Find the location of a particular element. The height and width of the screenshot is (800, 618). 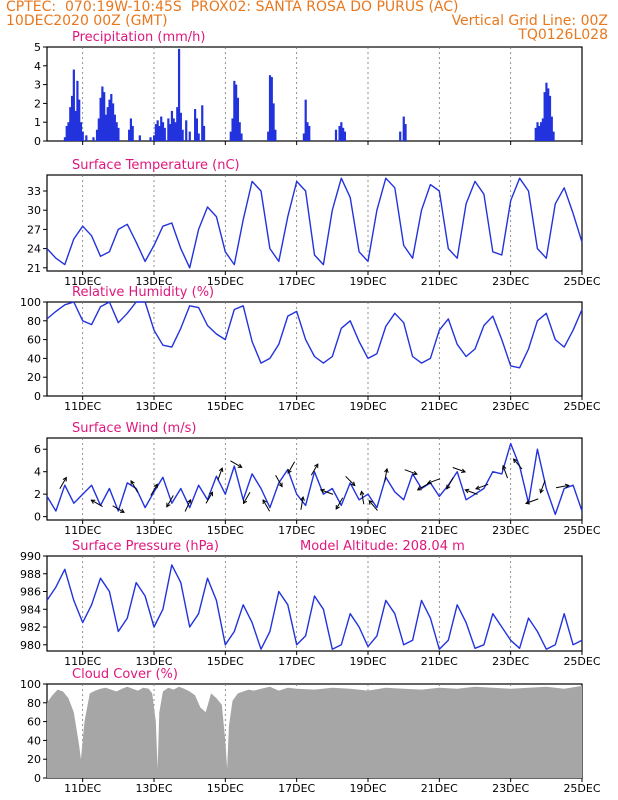

cloud-cover-area is located at coordinates (314, 731).